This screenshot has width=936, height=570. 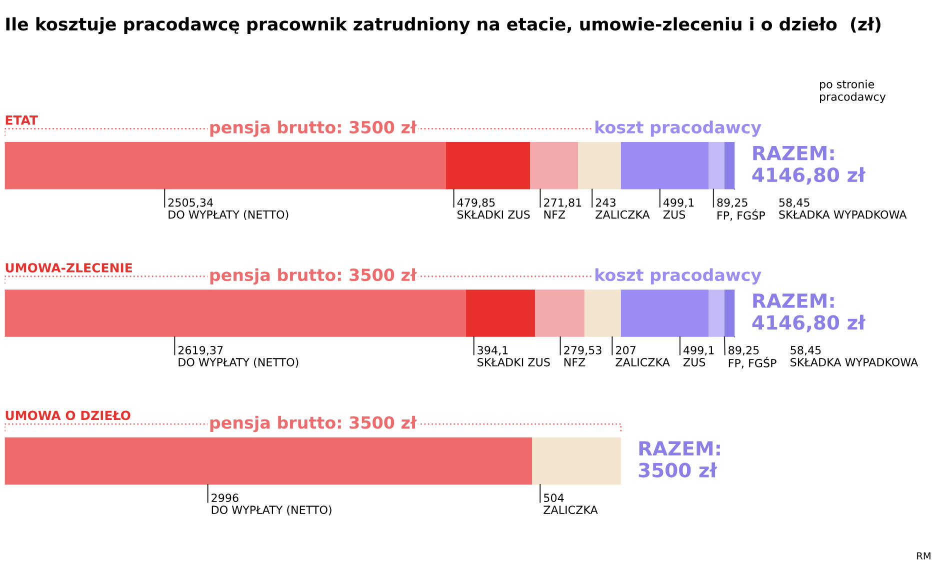 What do you see at coordinates (694, 362) in the screenshot?
I see `series-label: ZUS` at bounding box center [694, 362].